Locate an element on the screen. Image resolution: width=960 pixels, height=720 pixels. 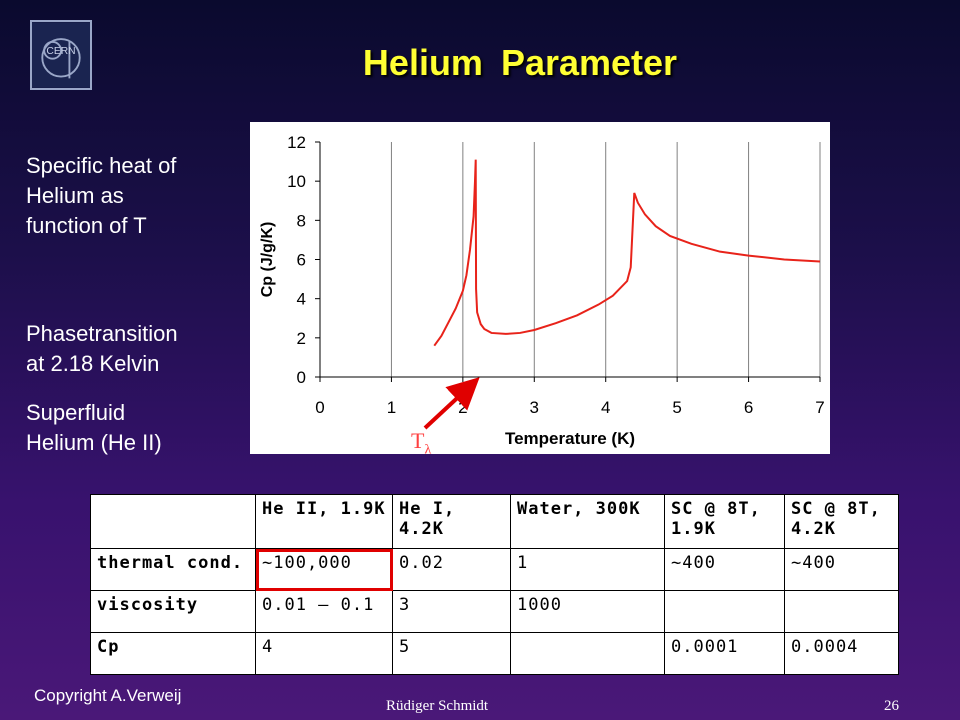
side-text-line: Specific heat of is located at coordinates (101, 165).